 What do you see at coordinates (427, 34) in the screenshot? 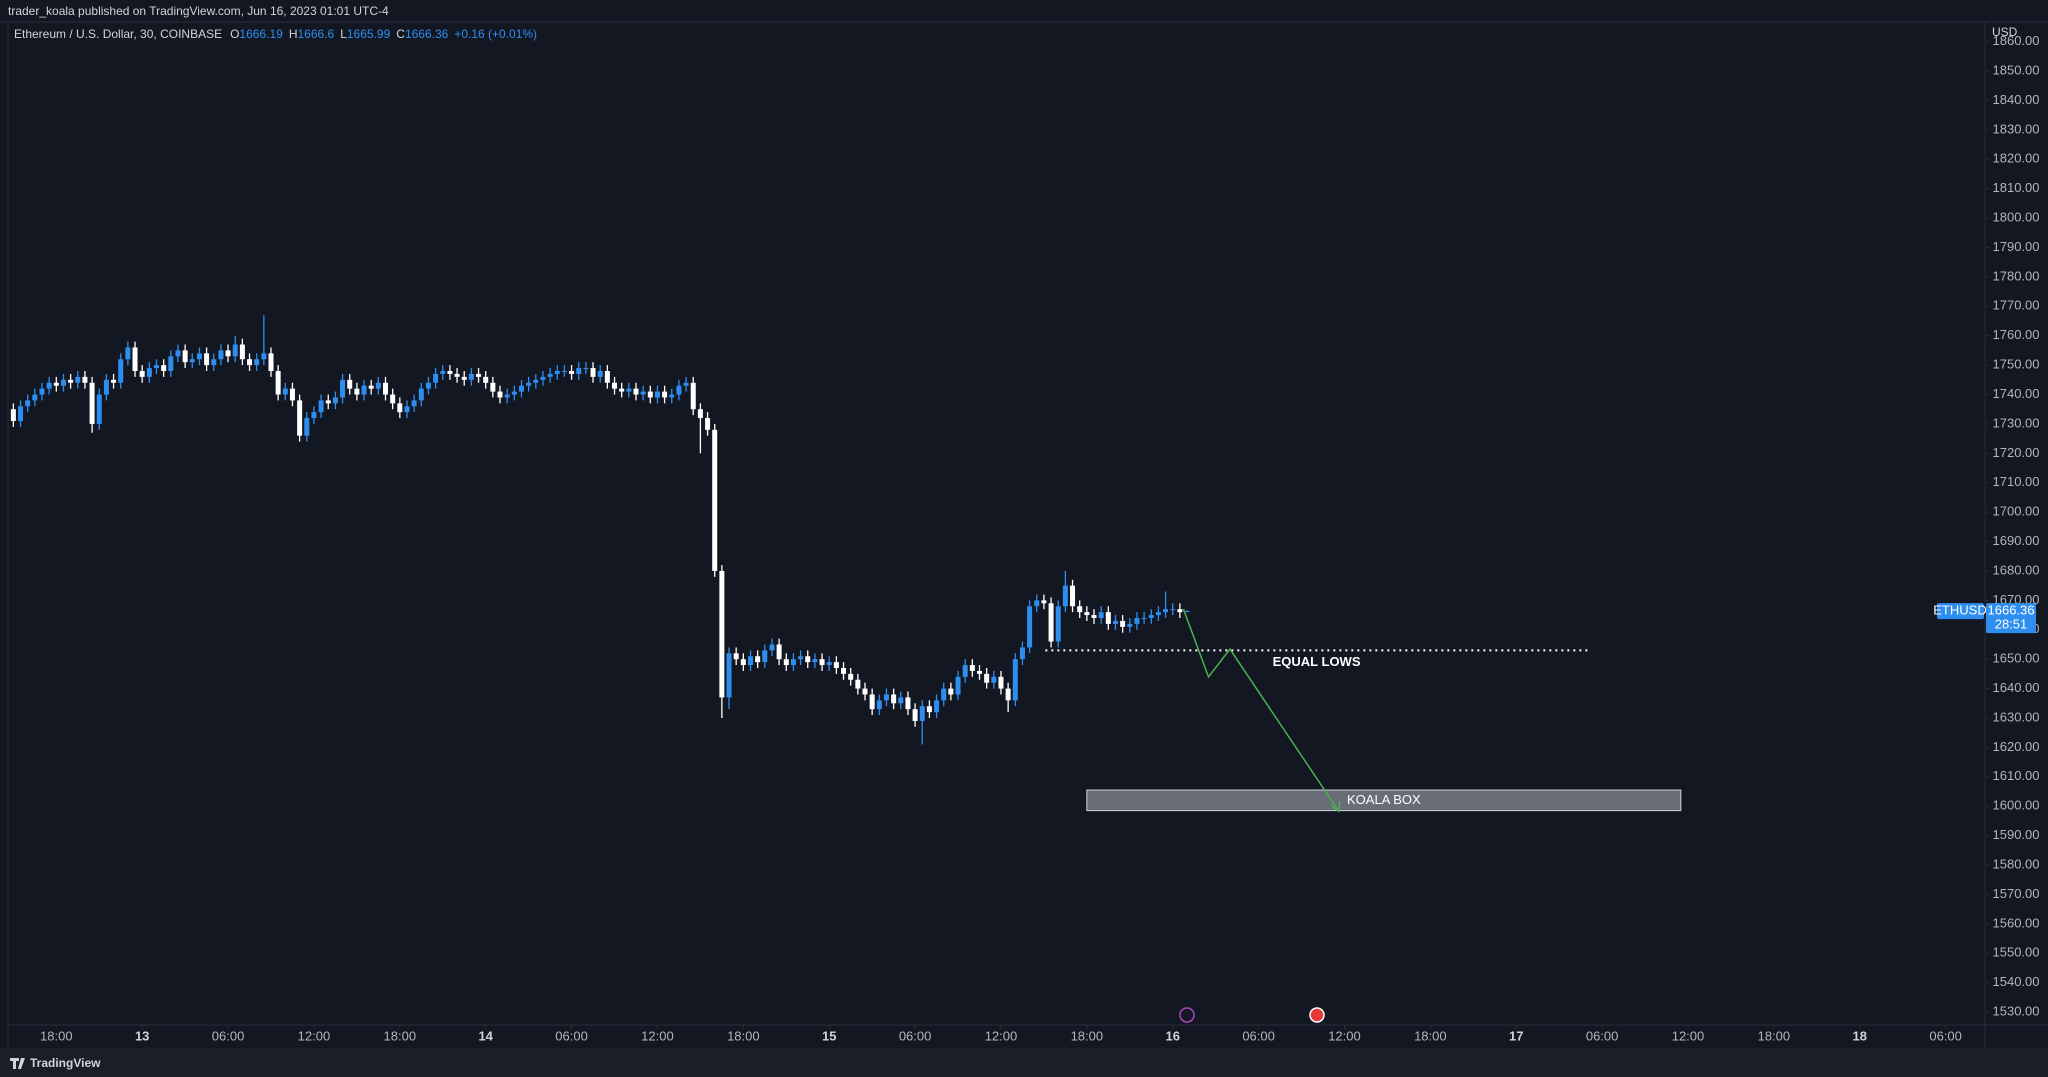
I see `ohlc-value: 1666.36` at bounding box center [427, 34].